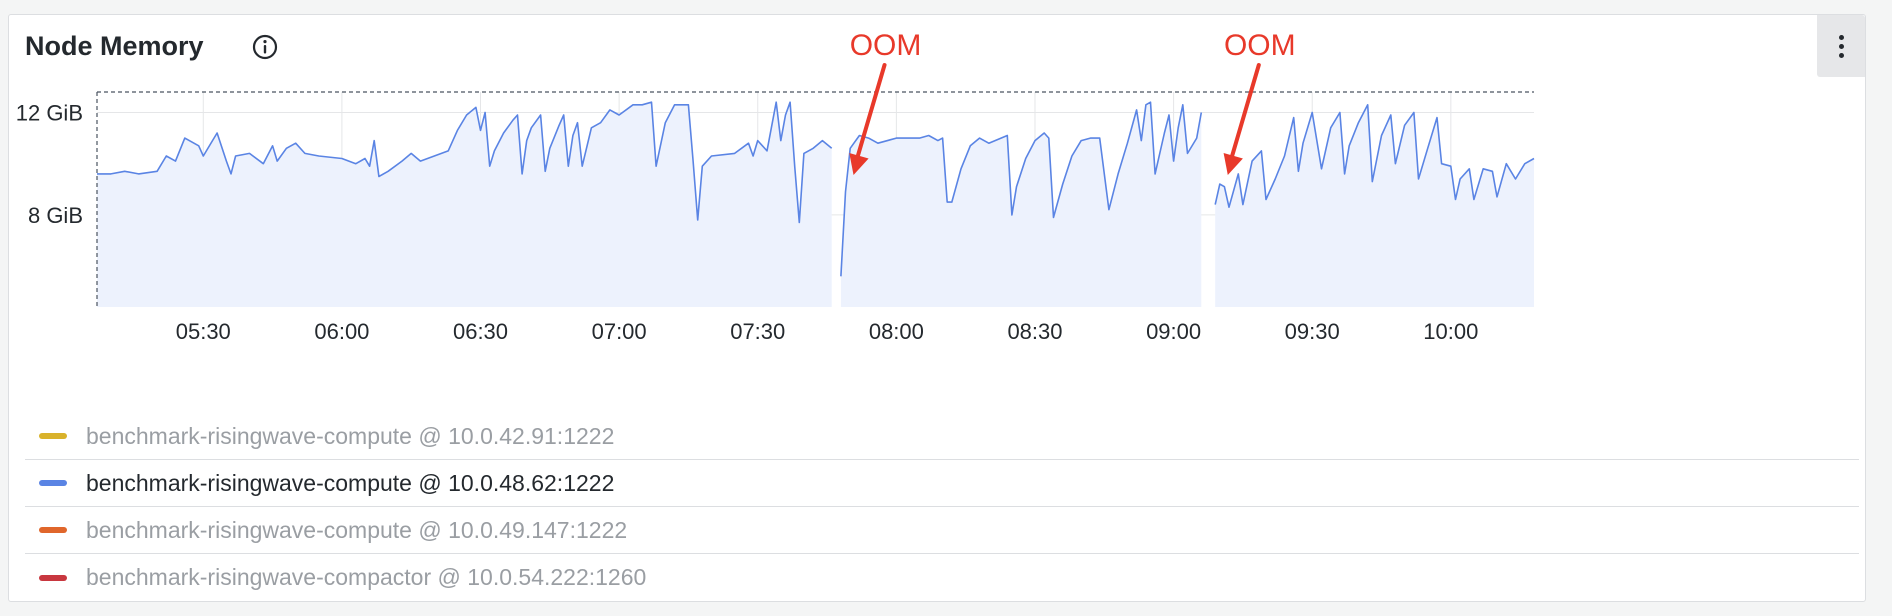 This screenshot has height=616, width=1892. Describe the element at coordinates (757, 331) in the screenshot. I see `x-tick-label: 07:30` at that location.